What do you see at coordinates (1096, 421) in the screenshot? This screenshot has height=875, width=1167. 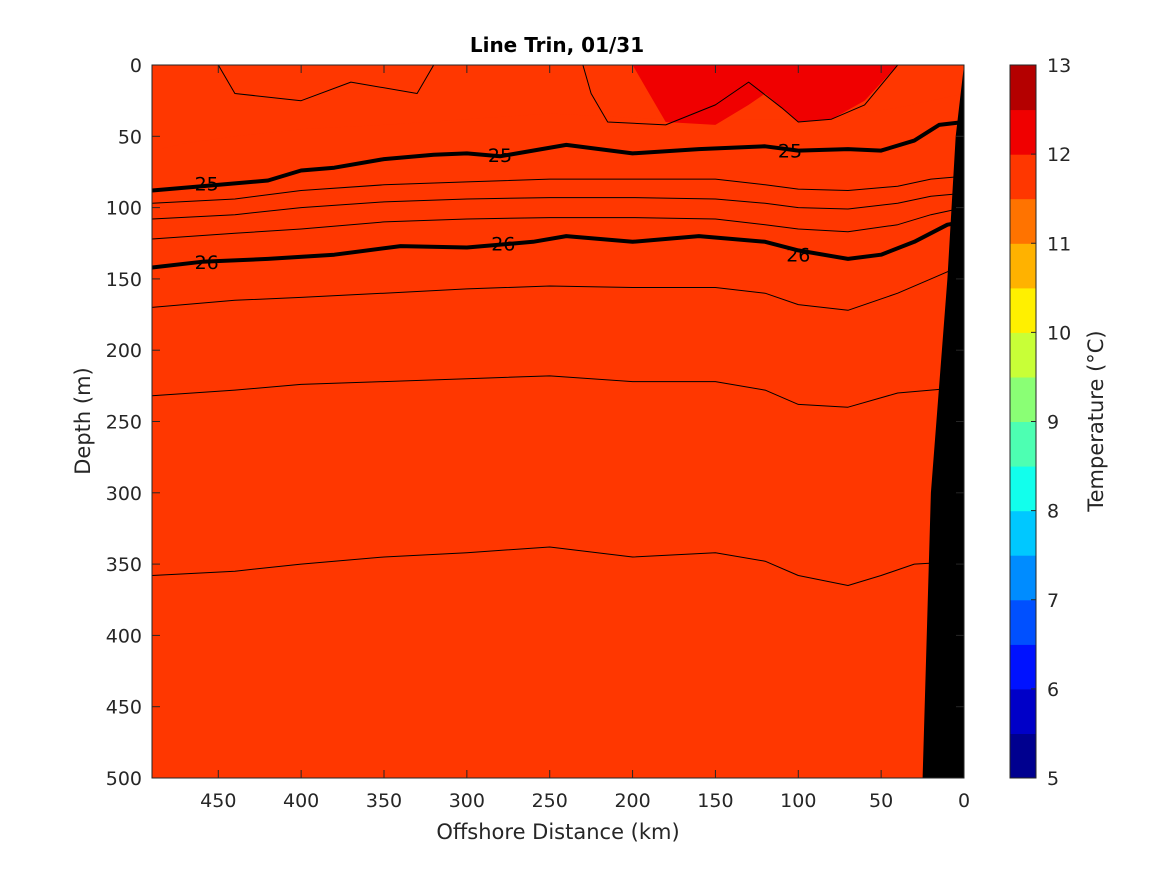 I see `colorbar-label: Temperature (°C)` at bounding box center [1096, 421].